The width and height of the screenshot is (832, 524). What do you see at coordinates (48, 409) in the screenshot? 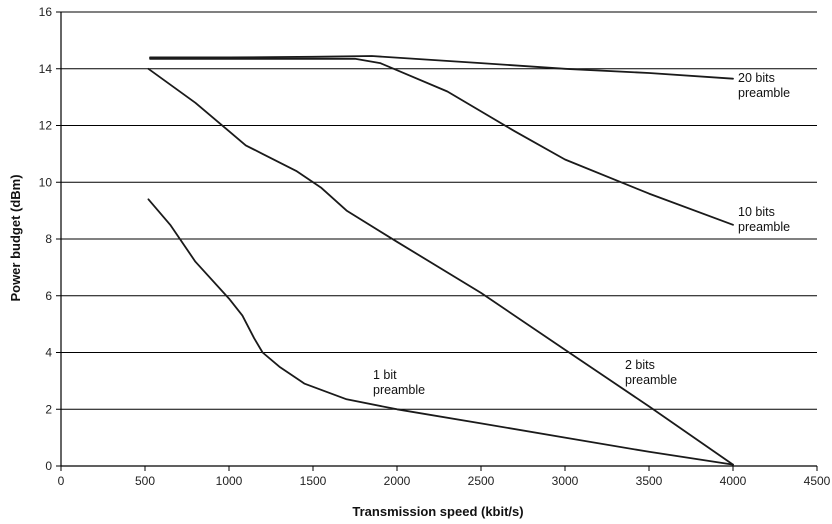
I see `y-tick-label-2: 2` at bounding box center [48, 409].